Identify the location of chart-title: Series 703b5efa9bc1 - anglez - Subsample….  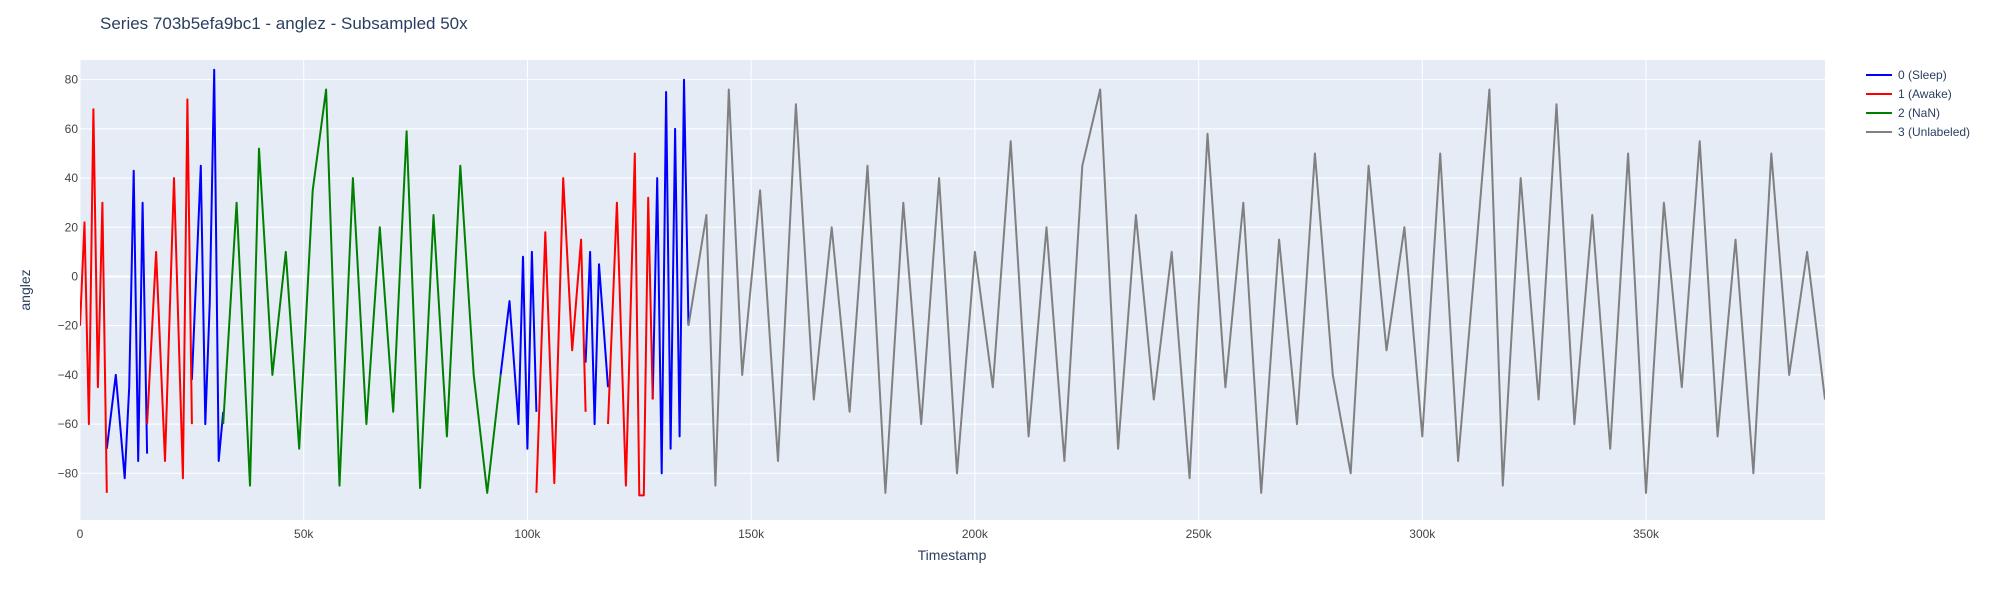
(284, 23).